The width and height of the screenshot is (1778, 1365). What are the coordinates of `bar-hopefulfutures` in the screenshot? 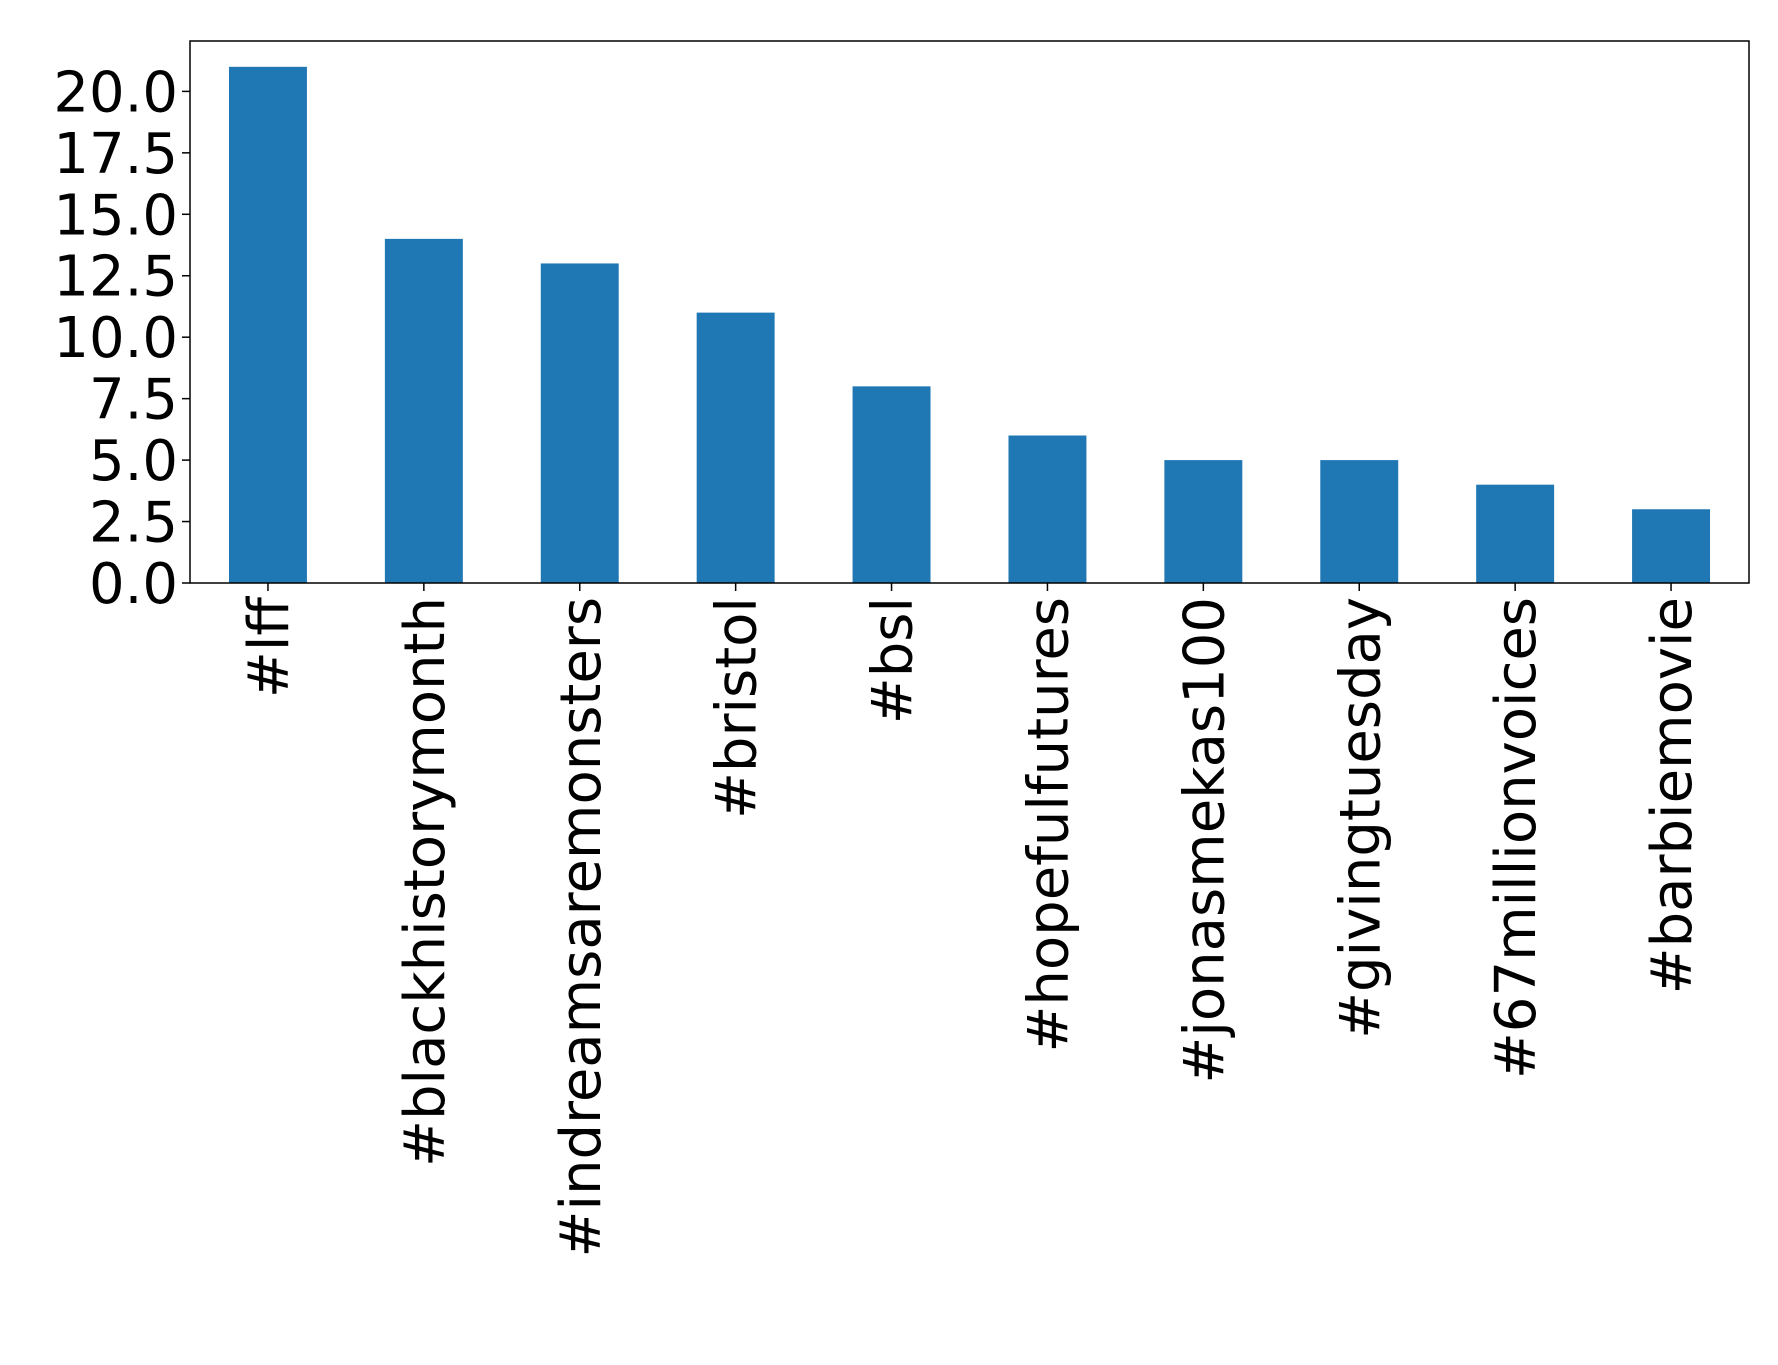 It's located at (1047, 509).